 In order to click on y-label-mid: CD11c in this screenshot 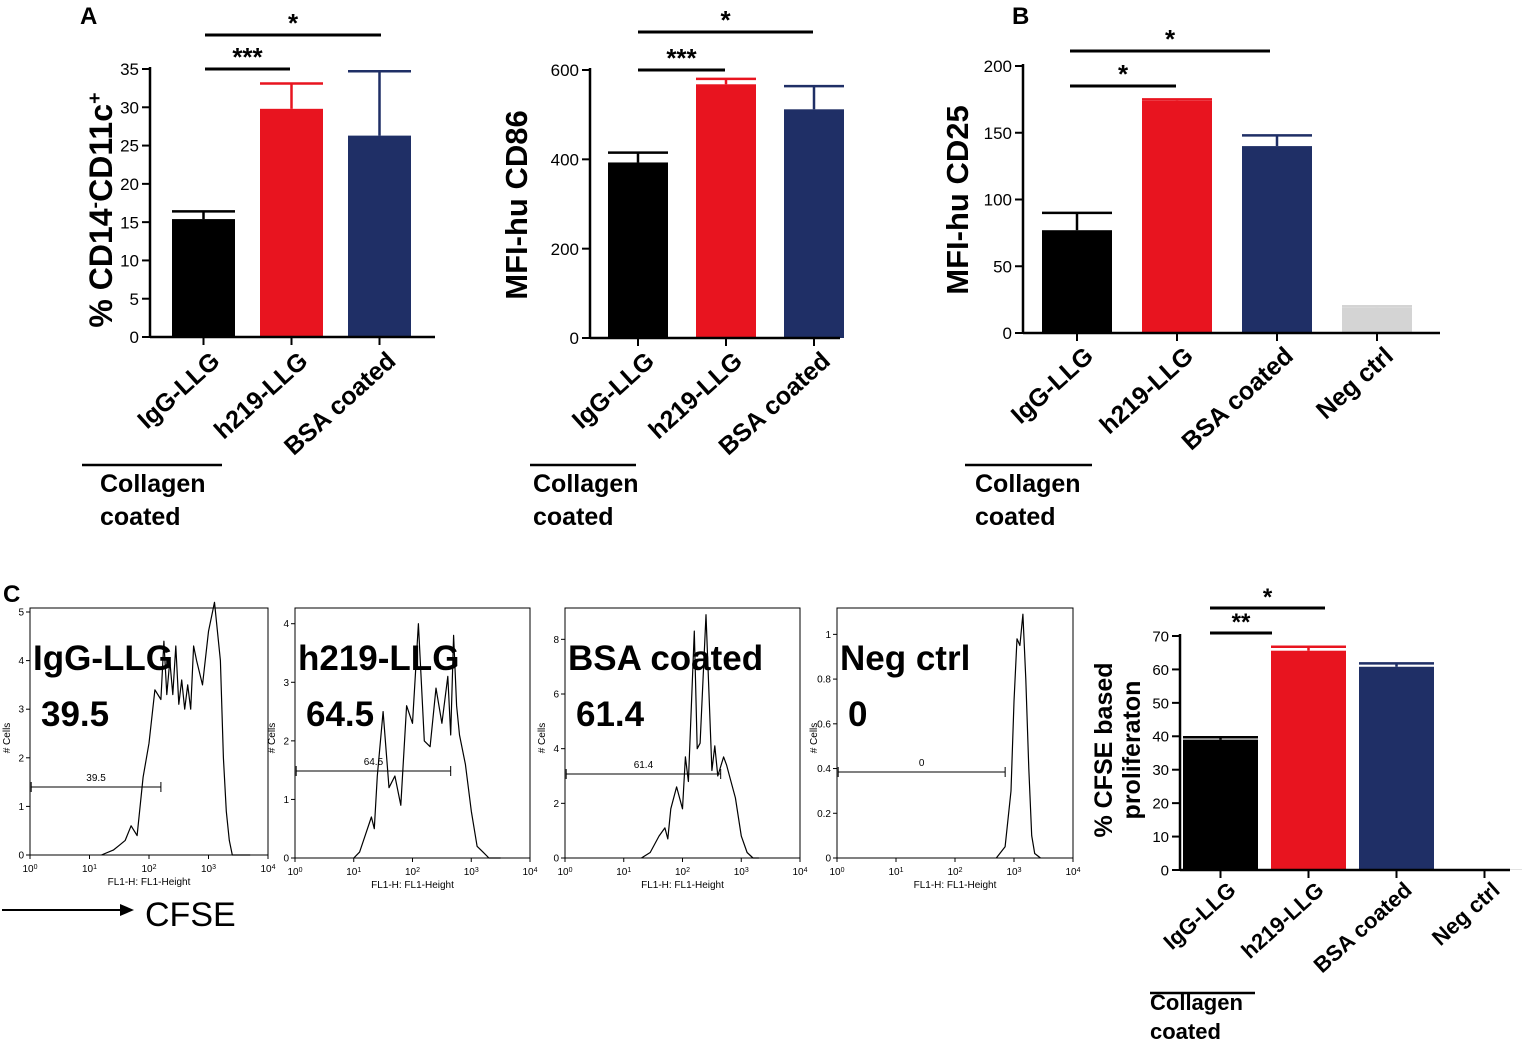, I will do `click(101, 153)`.